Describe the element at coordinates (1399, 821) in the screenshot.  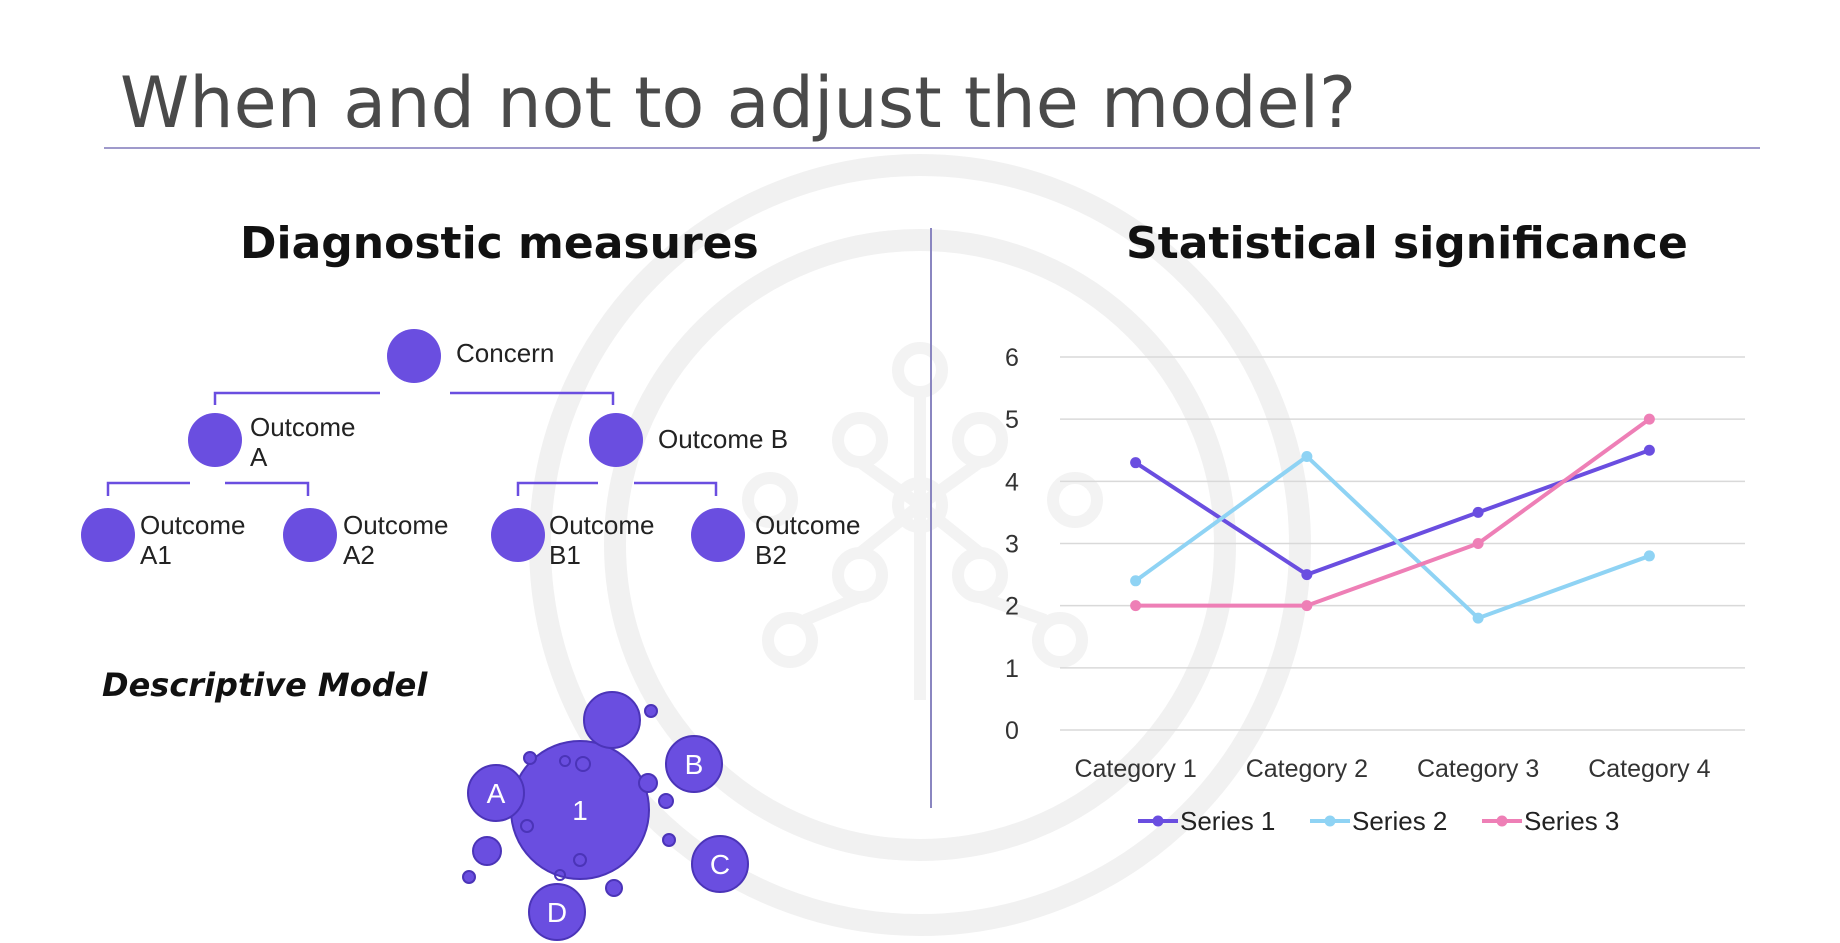
I see `legend-label: Series 2` at that location.